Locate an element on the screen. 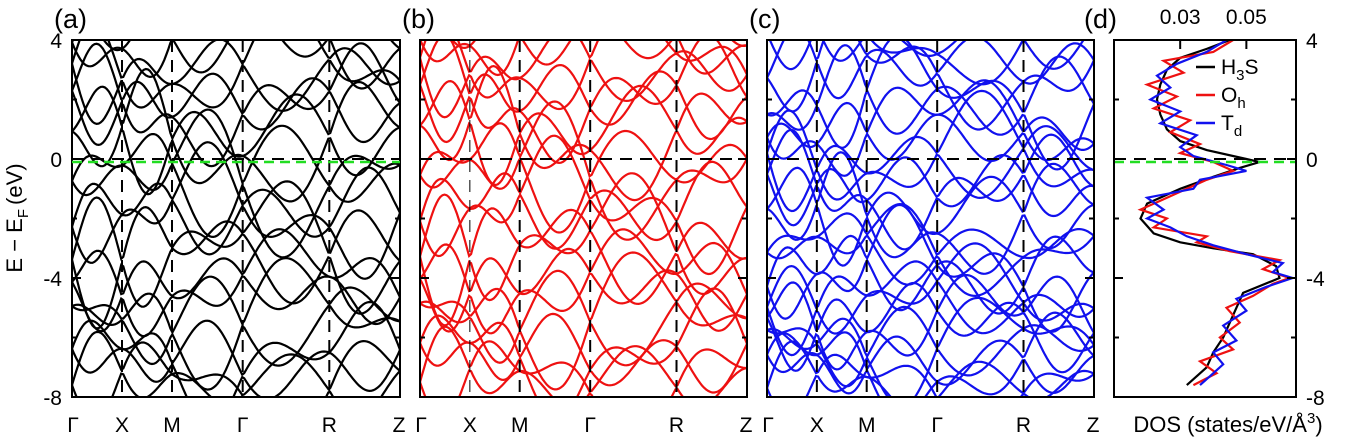 The height and width of the screenshot is (440, 1345). y-tick-label: -8 is located at coordinates (52, 398).